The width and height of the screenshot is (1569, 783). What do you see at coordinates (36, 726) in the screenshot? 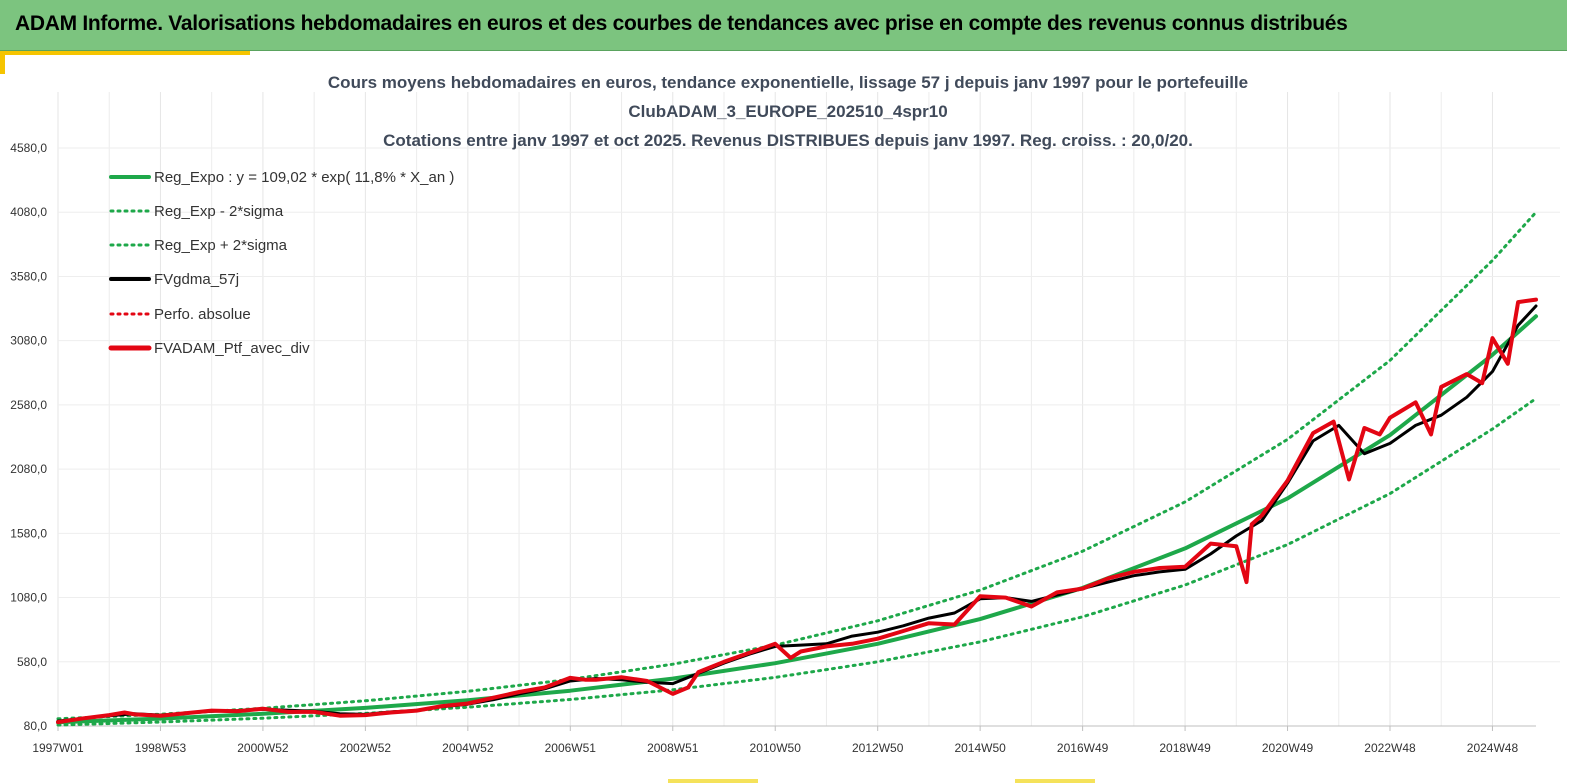
I see `y-tick-label: 80,0` at bounding box center [36, 726].